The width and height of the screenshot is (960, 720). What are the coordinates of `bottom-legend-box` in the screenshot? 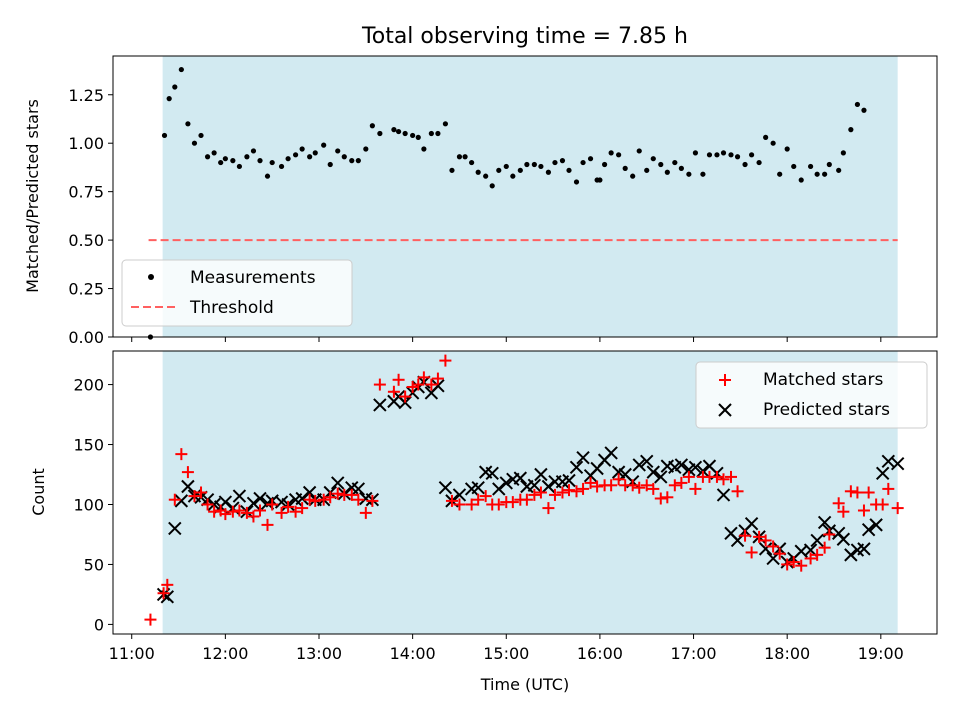 It's located at (811, 395).